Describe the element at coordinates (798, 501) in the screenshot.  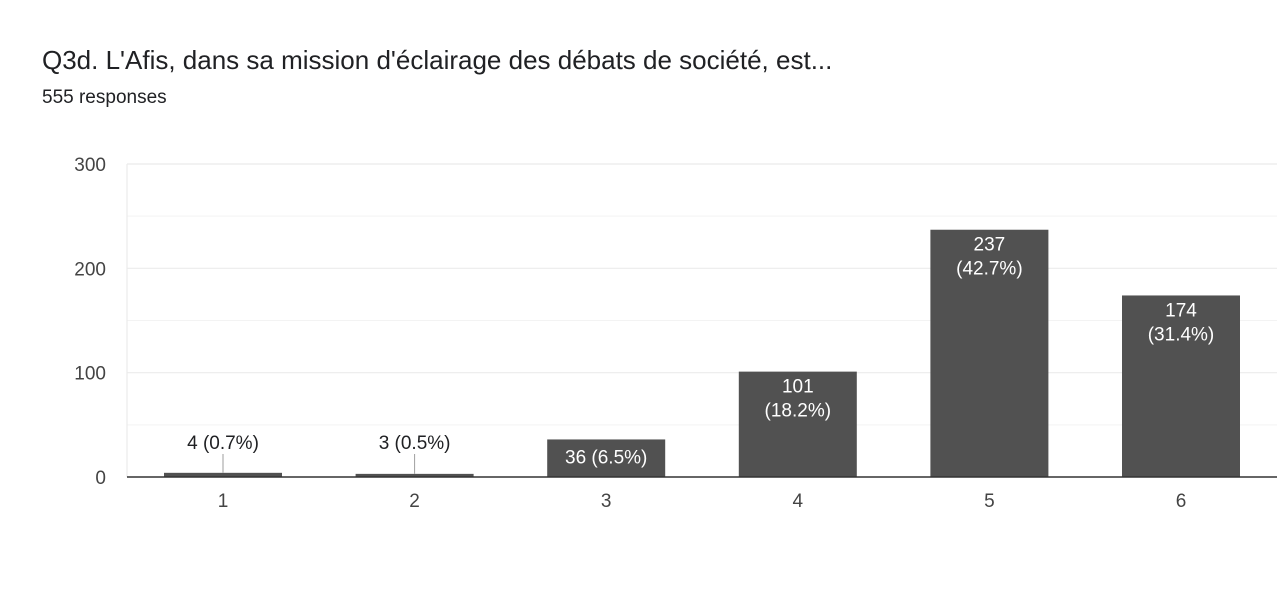
I see `x-tick-label: 4` at that location.